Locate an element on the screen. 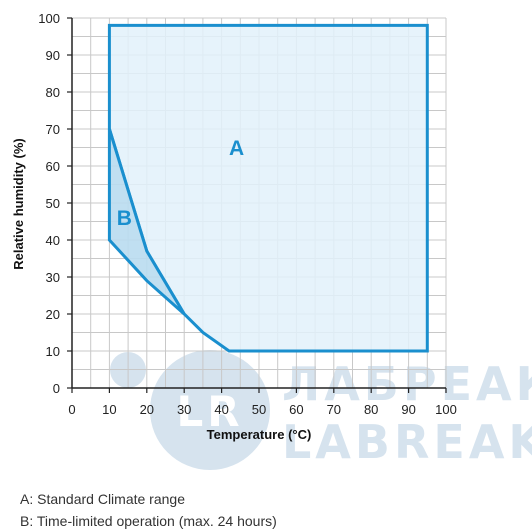 Image resolution: width=532 pixels, height=532 pixels. x-tick-label: 10 is located at coordinates (109, 409).